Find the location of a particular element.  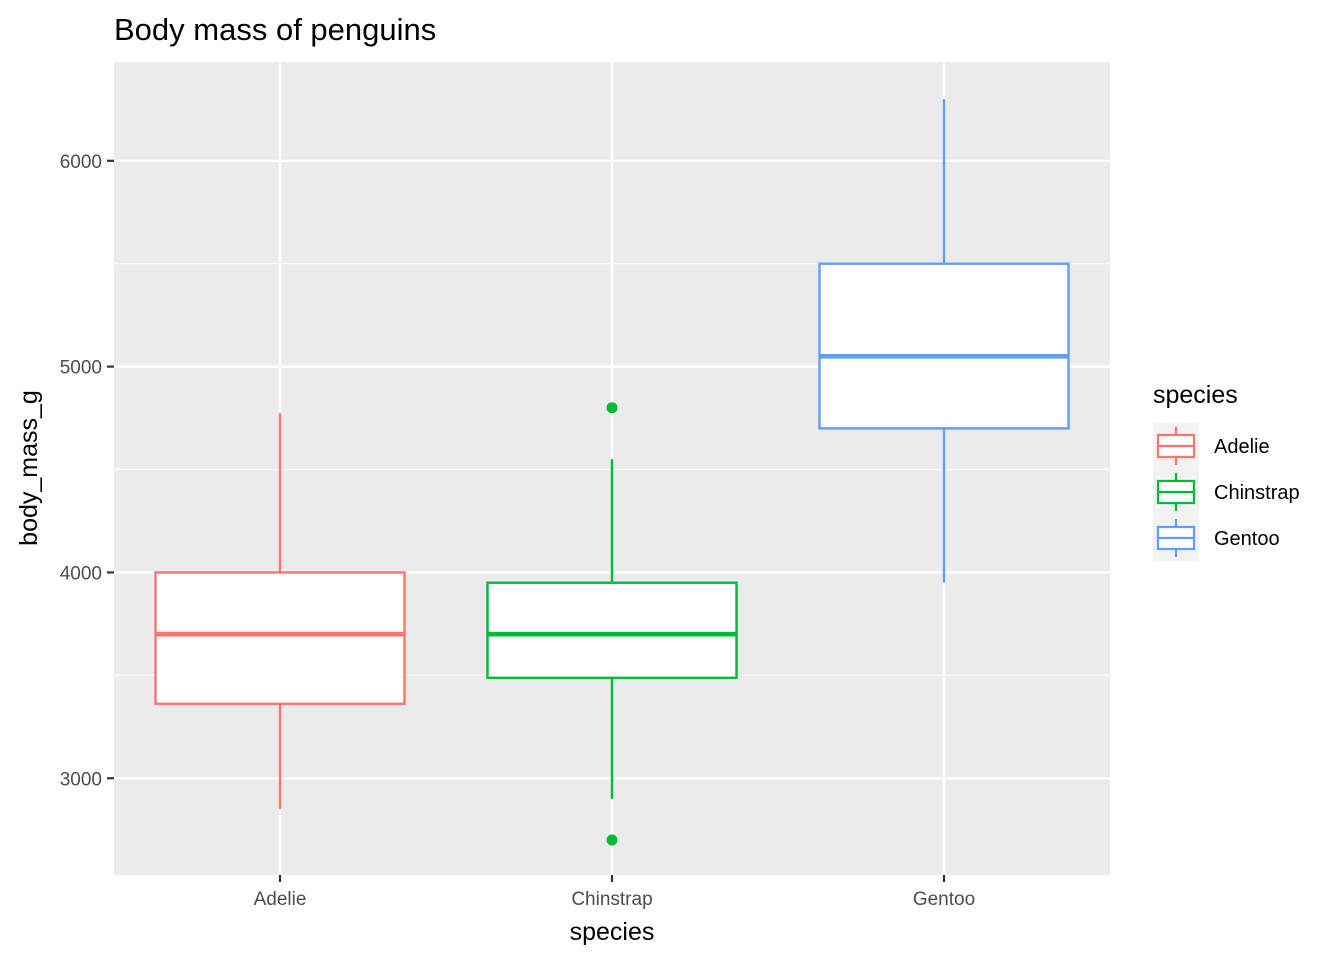

legend: species Adelie Chinstrap Gentoo is located at coordinates (1226, 471).